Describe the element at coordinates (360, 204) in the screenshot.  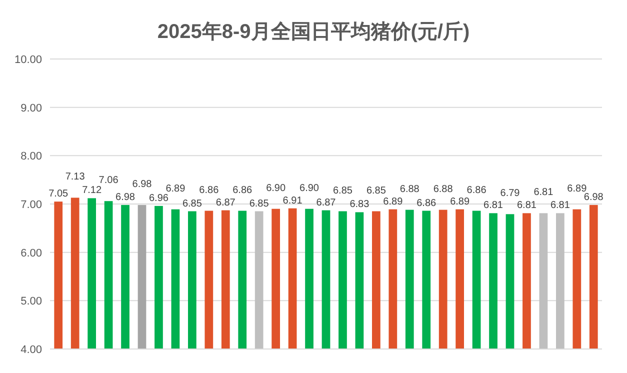
I see `data-label: 6.83` at that location.